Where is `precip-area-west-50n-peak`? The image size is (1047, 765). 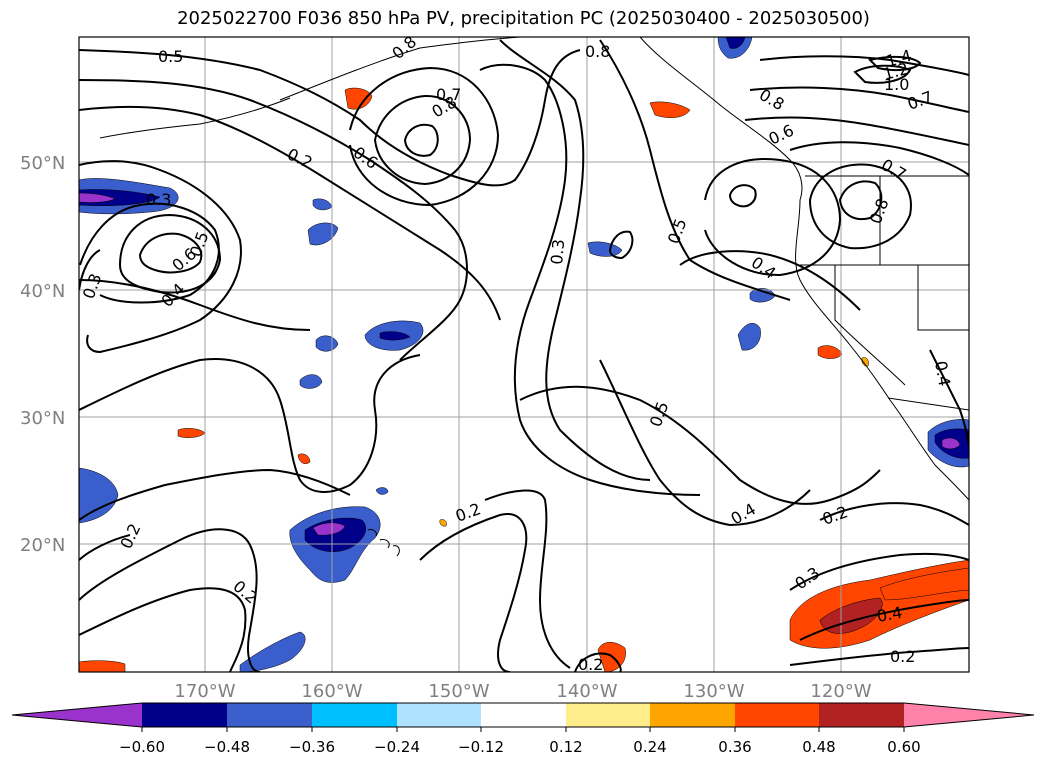
precip-area-west-50n-peak is located at coordinates (97, 197).